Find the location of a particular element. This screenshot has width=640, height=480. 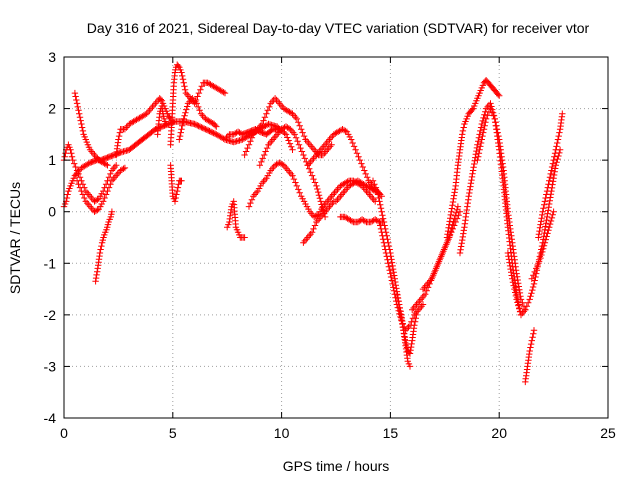

y-tick-label: -3 is located at coordinates (50, 366).